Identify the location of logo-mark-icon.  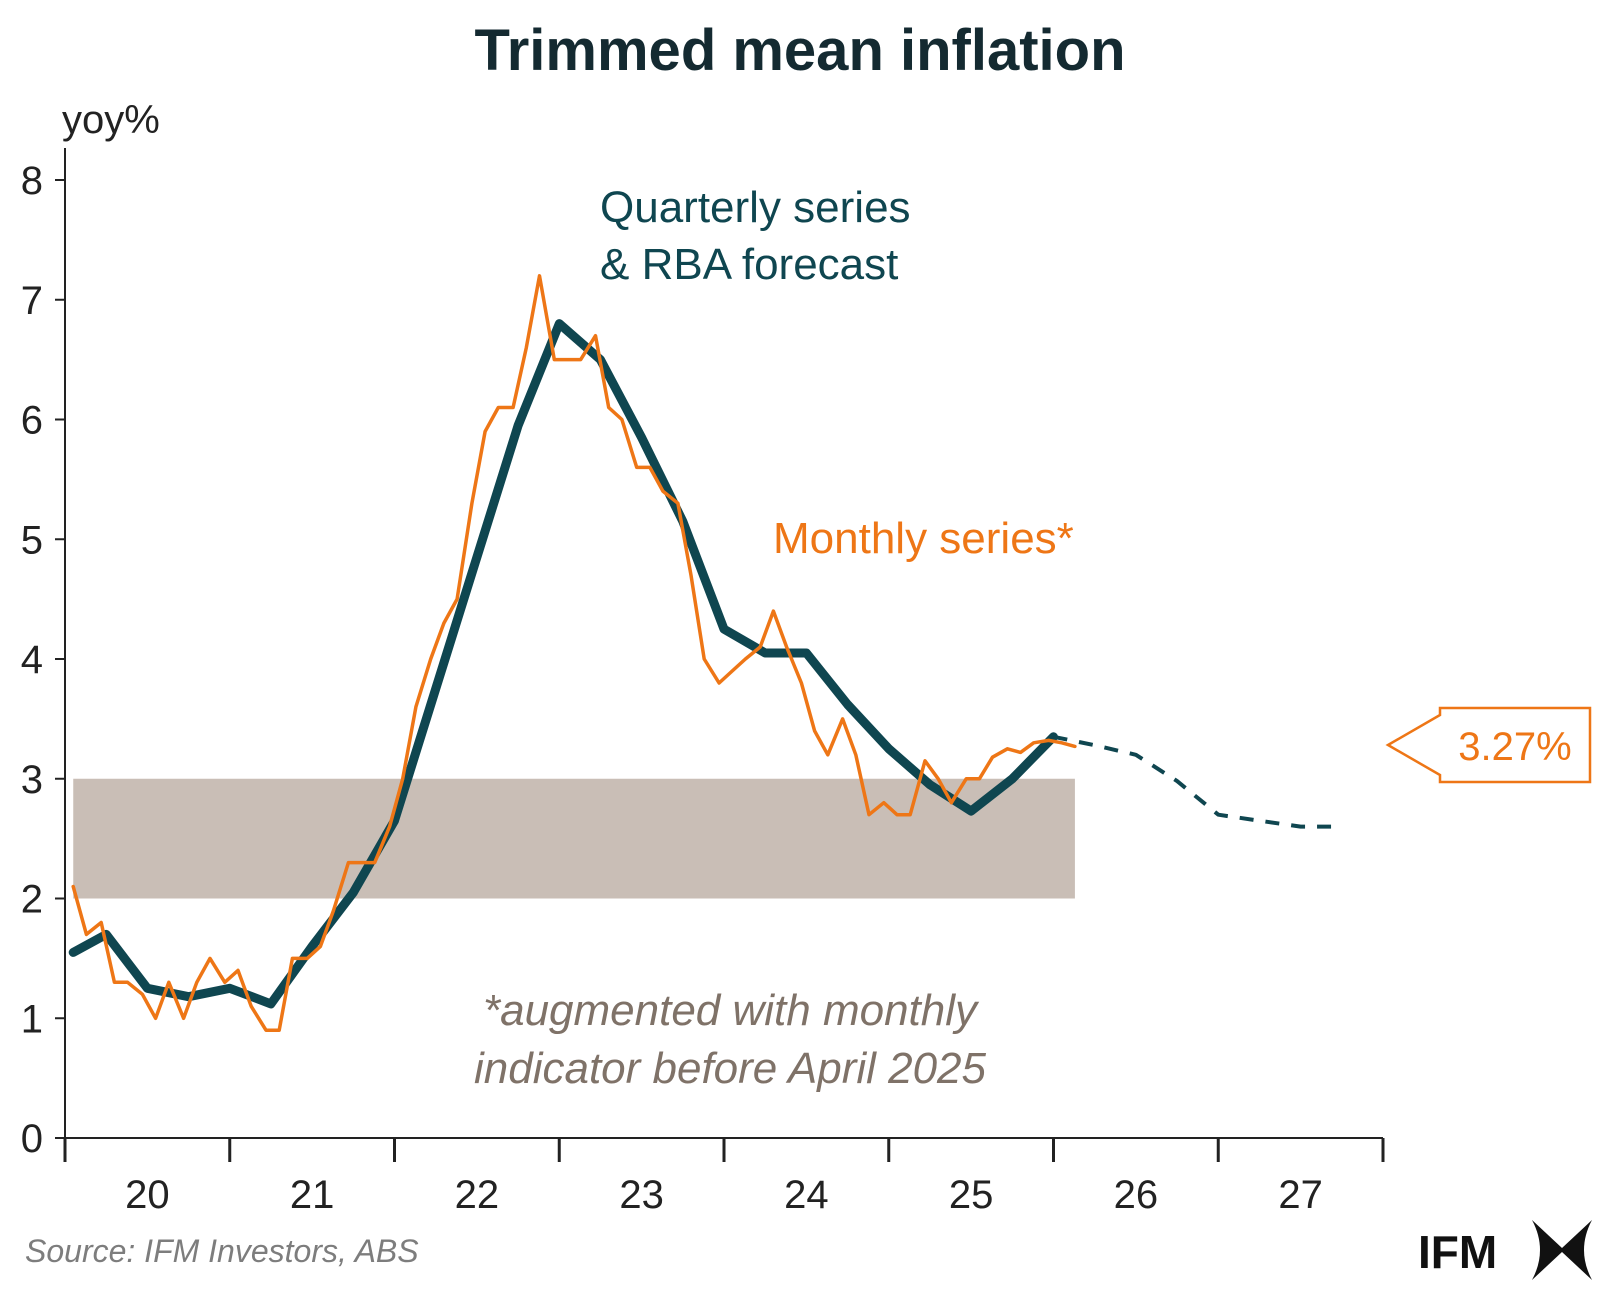
(1562, 1250).